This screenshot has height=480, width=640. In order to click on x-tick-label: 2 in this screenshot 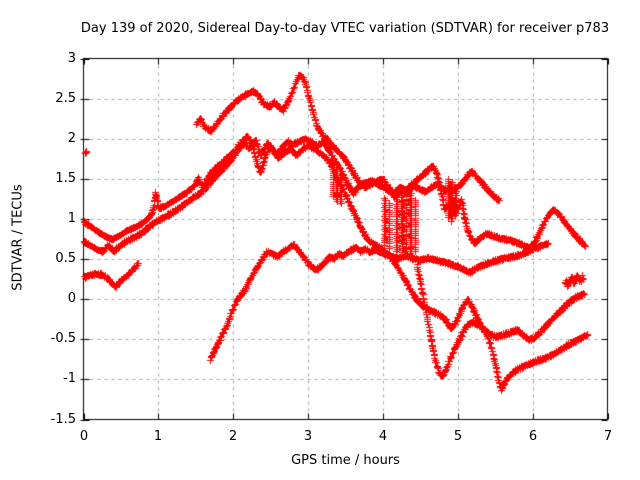, I will do `click(233, 436)`.